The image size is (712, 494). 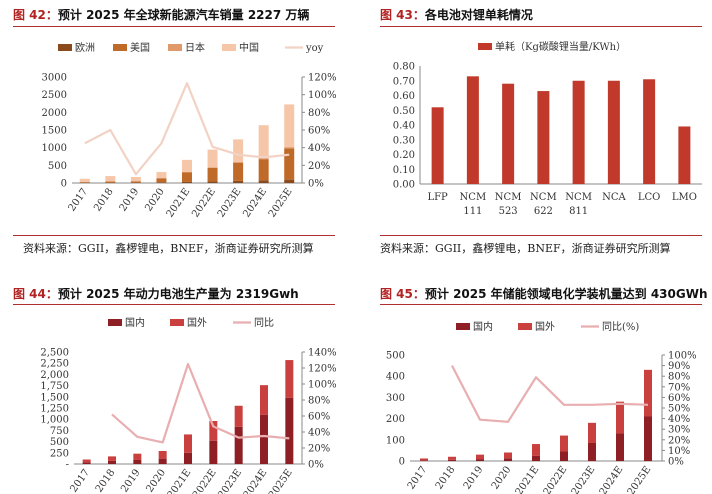 What do you see at coordinates (395, 398) in the screenshot?
I see `y-tick-label: 300` at bounding box center [395, 398].